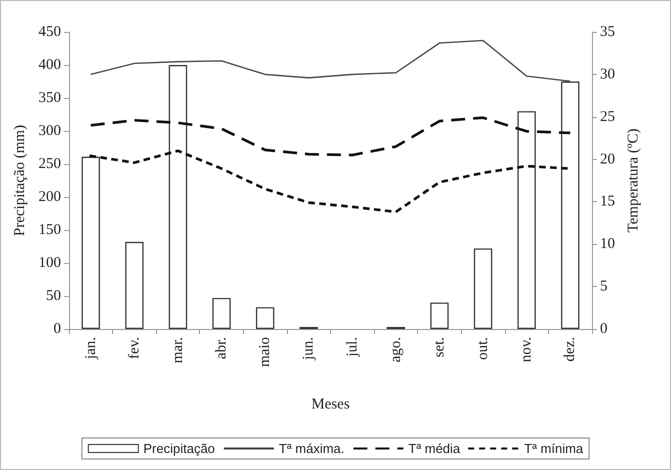 This screenshot has height=470, width=671. I want to click on y-tick-label: 50, so click(53, 296).